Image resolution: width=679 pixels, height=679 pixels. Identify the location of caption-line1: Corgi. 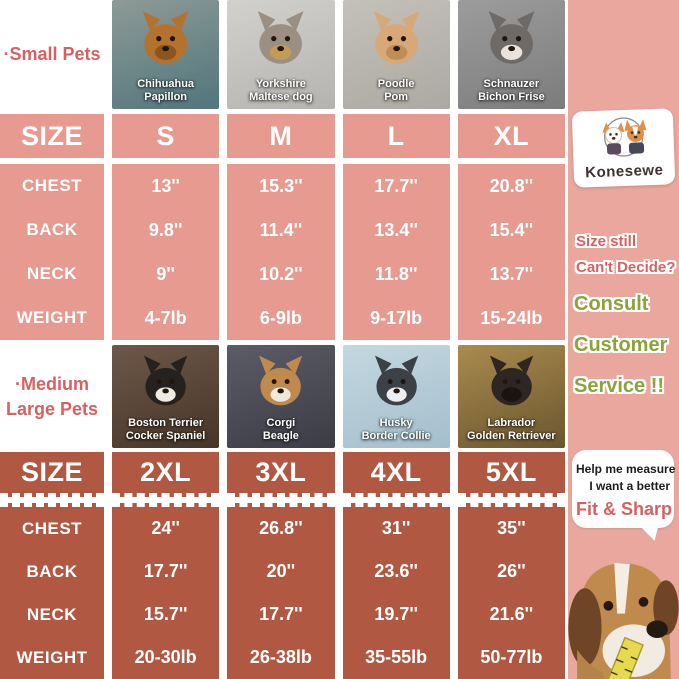
(281, 422).